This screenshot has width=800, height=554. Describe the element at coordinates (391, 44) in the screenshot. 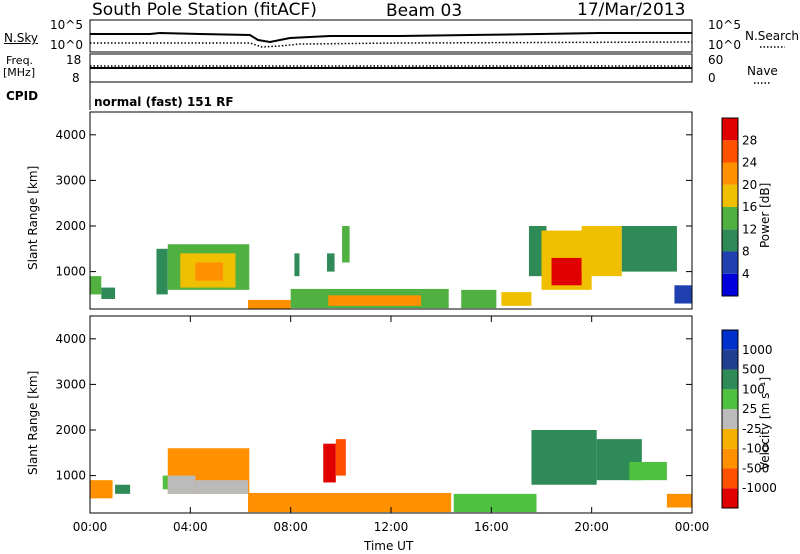

I see `nsearch-line` at that location.